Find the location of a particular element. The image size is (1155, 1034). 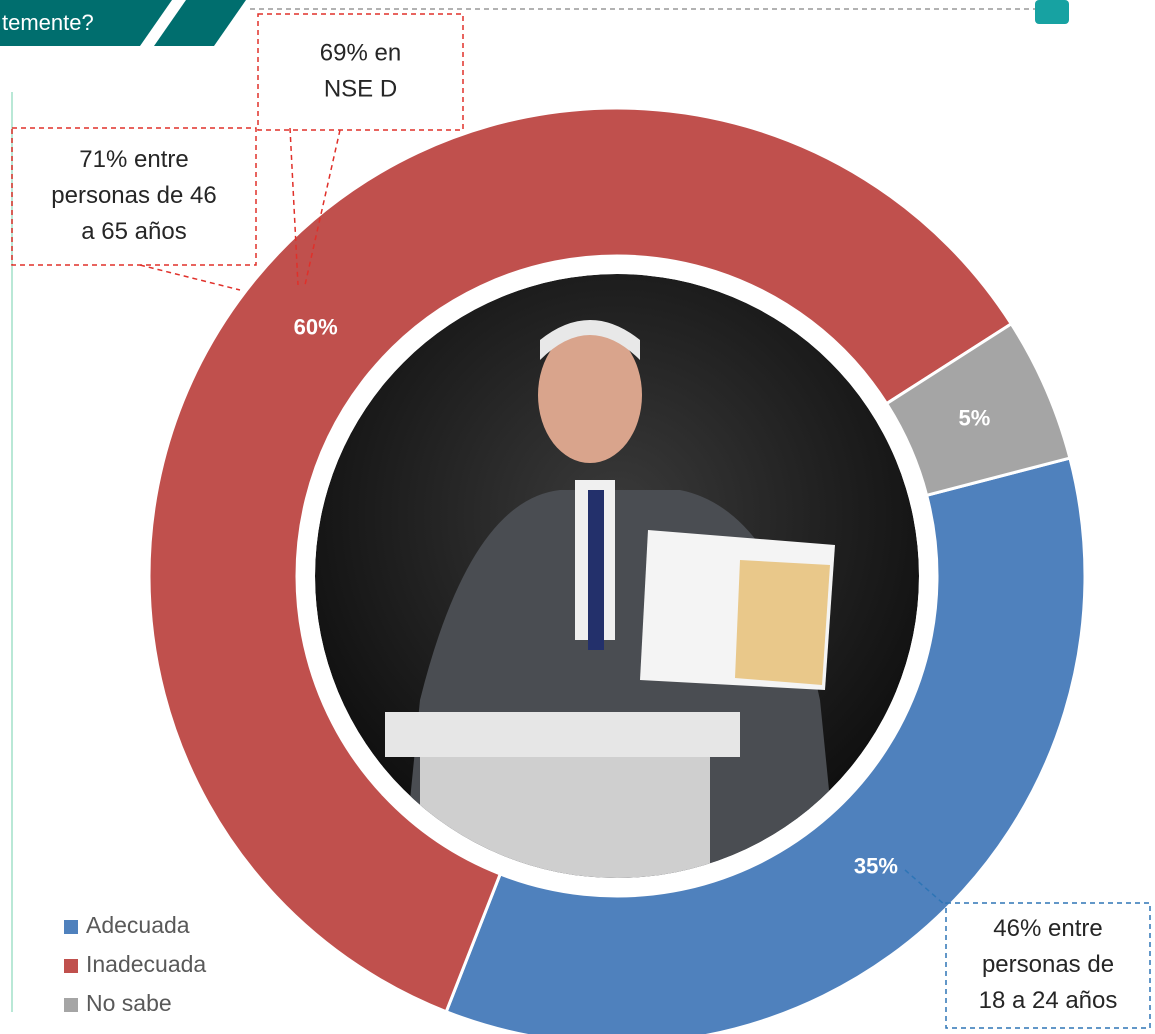

donut-slice is located at coordinates (978, 409).